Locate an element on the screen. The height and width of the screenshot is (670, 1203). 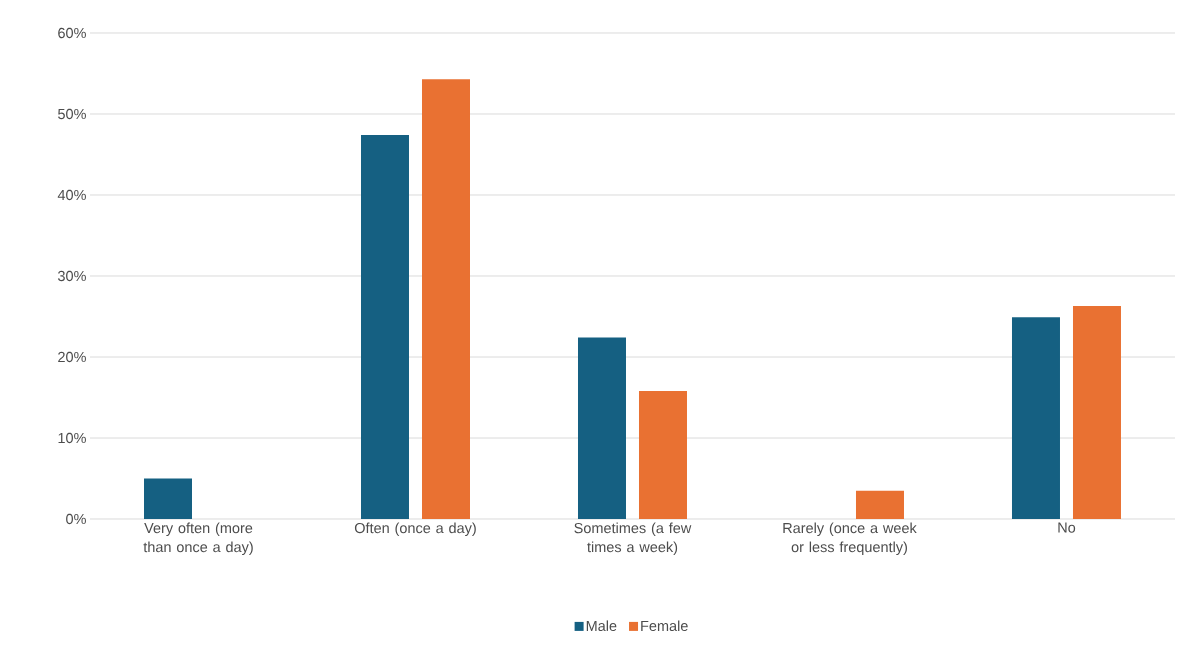
y-tick-label: 60% is located at coordinates (72, 33).